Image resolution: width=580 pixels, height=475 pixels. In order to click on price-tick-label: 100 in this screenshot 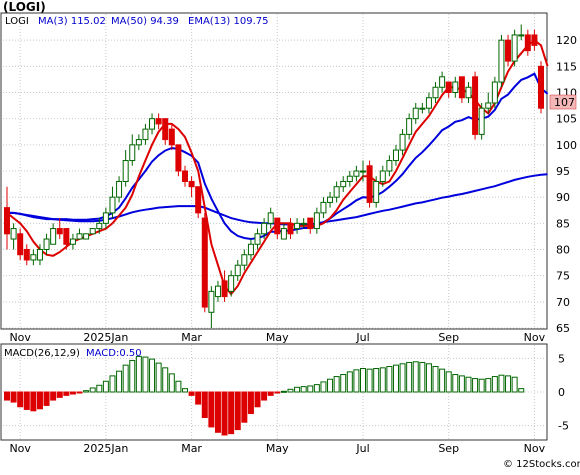, I will do `click(566, 145)`.